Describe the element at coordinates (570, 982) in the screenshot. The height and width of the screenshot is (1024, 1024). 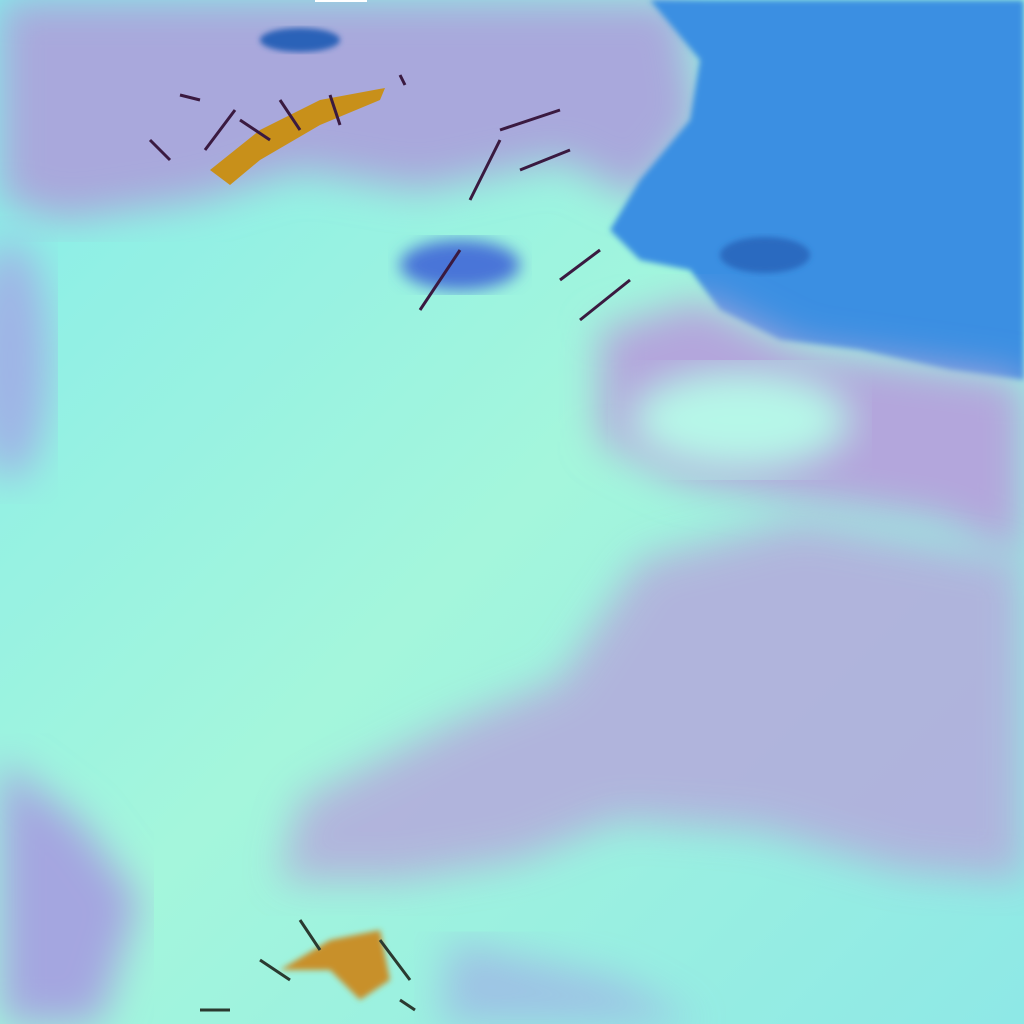
I see `south-haze` at that location.